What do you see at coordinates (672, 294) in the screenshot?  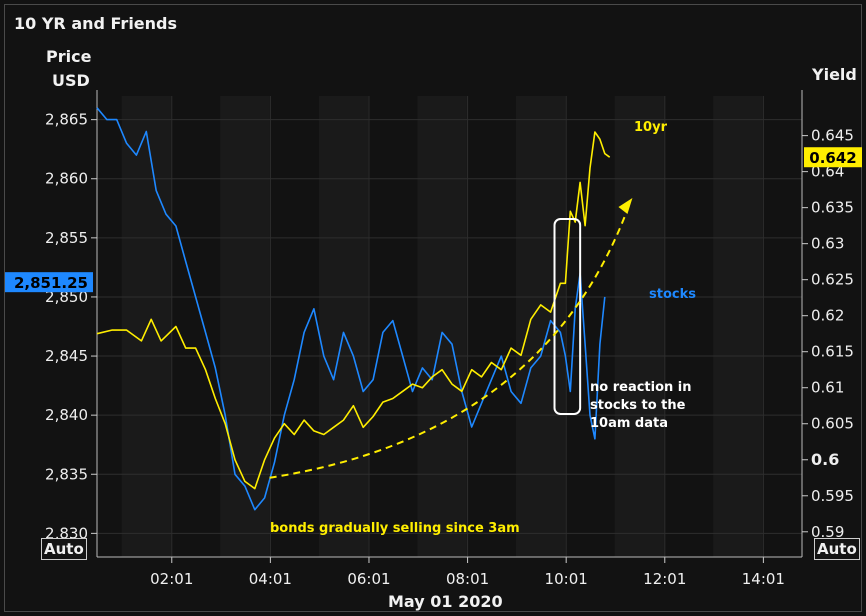 I see `annotation-stocks: stocks` at bounding box center [672, 294].